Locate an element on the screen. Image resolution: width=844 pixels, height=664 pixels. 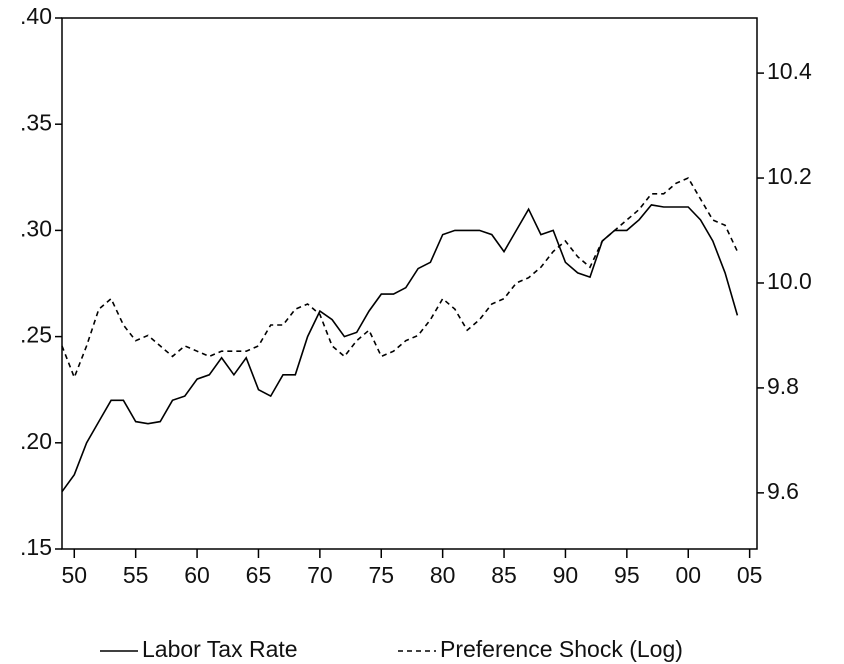
x-tick-label: 50 is located at coordinates (74, 575).